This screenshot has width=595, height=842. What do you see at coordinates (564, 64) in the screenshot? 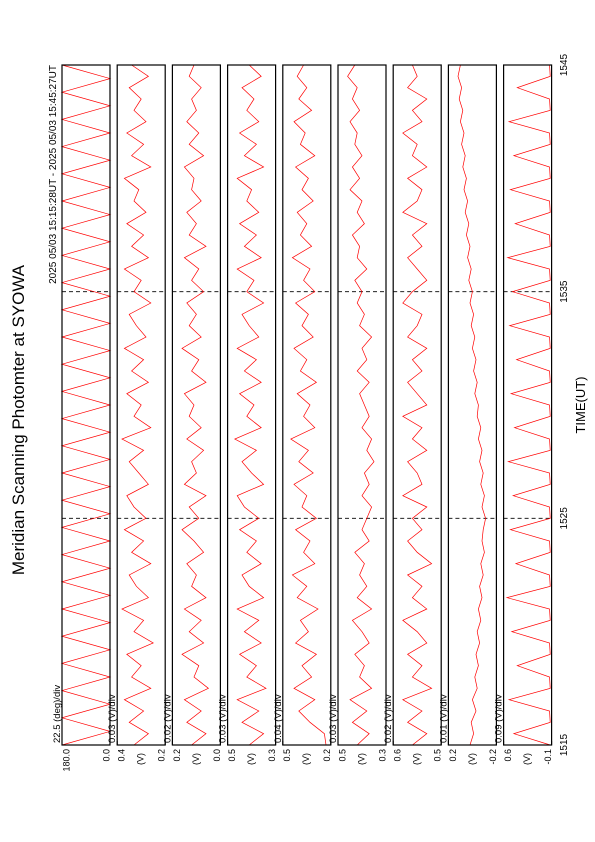
I see `x-tick-label: 1545` at bounding box center [564, 64].